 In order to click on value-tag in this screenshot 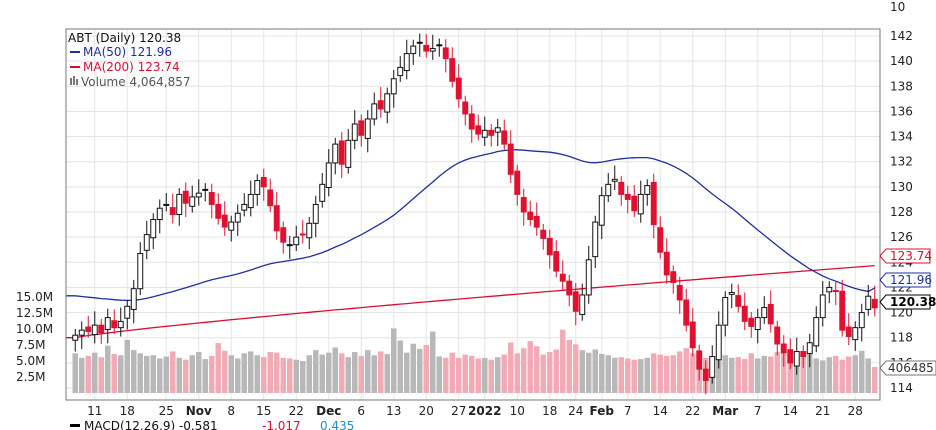, I will do `click(905, 280)`.